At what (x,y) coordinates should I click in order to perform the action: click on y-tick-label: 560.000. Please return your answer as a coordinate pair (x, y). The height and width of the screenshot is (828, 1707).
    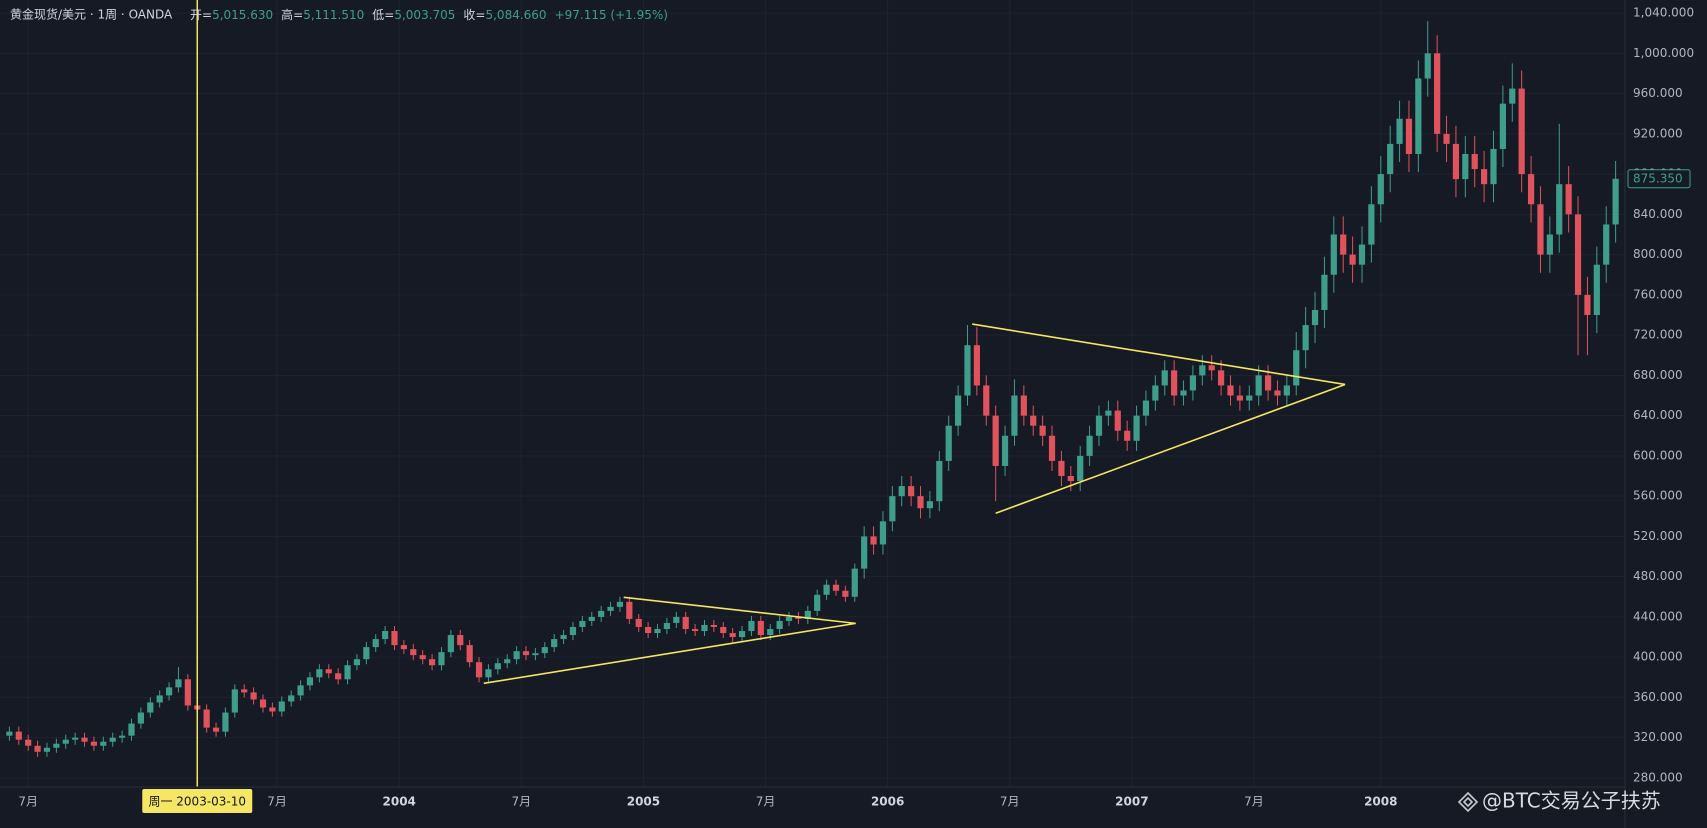
    Looking at the image, I should click on (1658, 496).